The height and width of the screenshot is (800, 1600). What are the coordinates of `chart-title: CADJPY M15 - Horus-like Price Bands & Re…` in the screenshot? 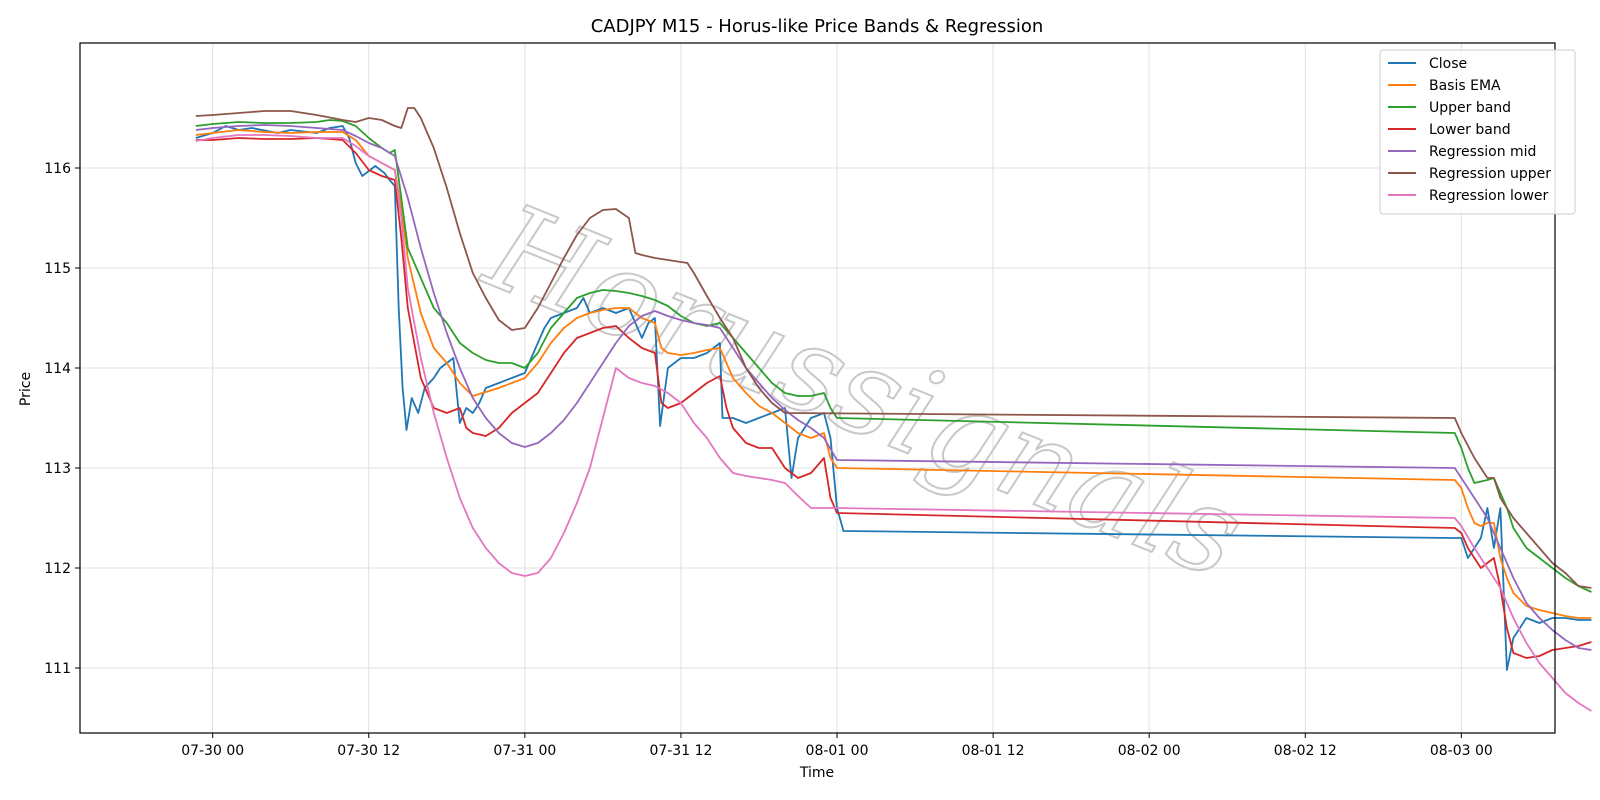 It's located at (817, 26).